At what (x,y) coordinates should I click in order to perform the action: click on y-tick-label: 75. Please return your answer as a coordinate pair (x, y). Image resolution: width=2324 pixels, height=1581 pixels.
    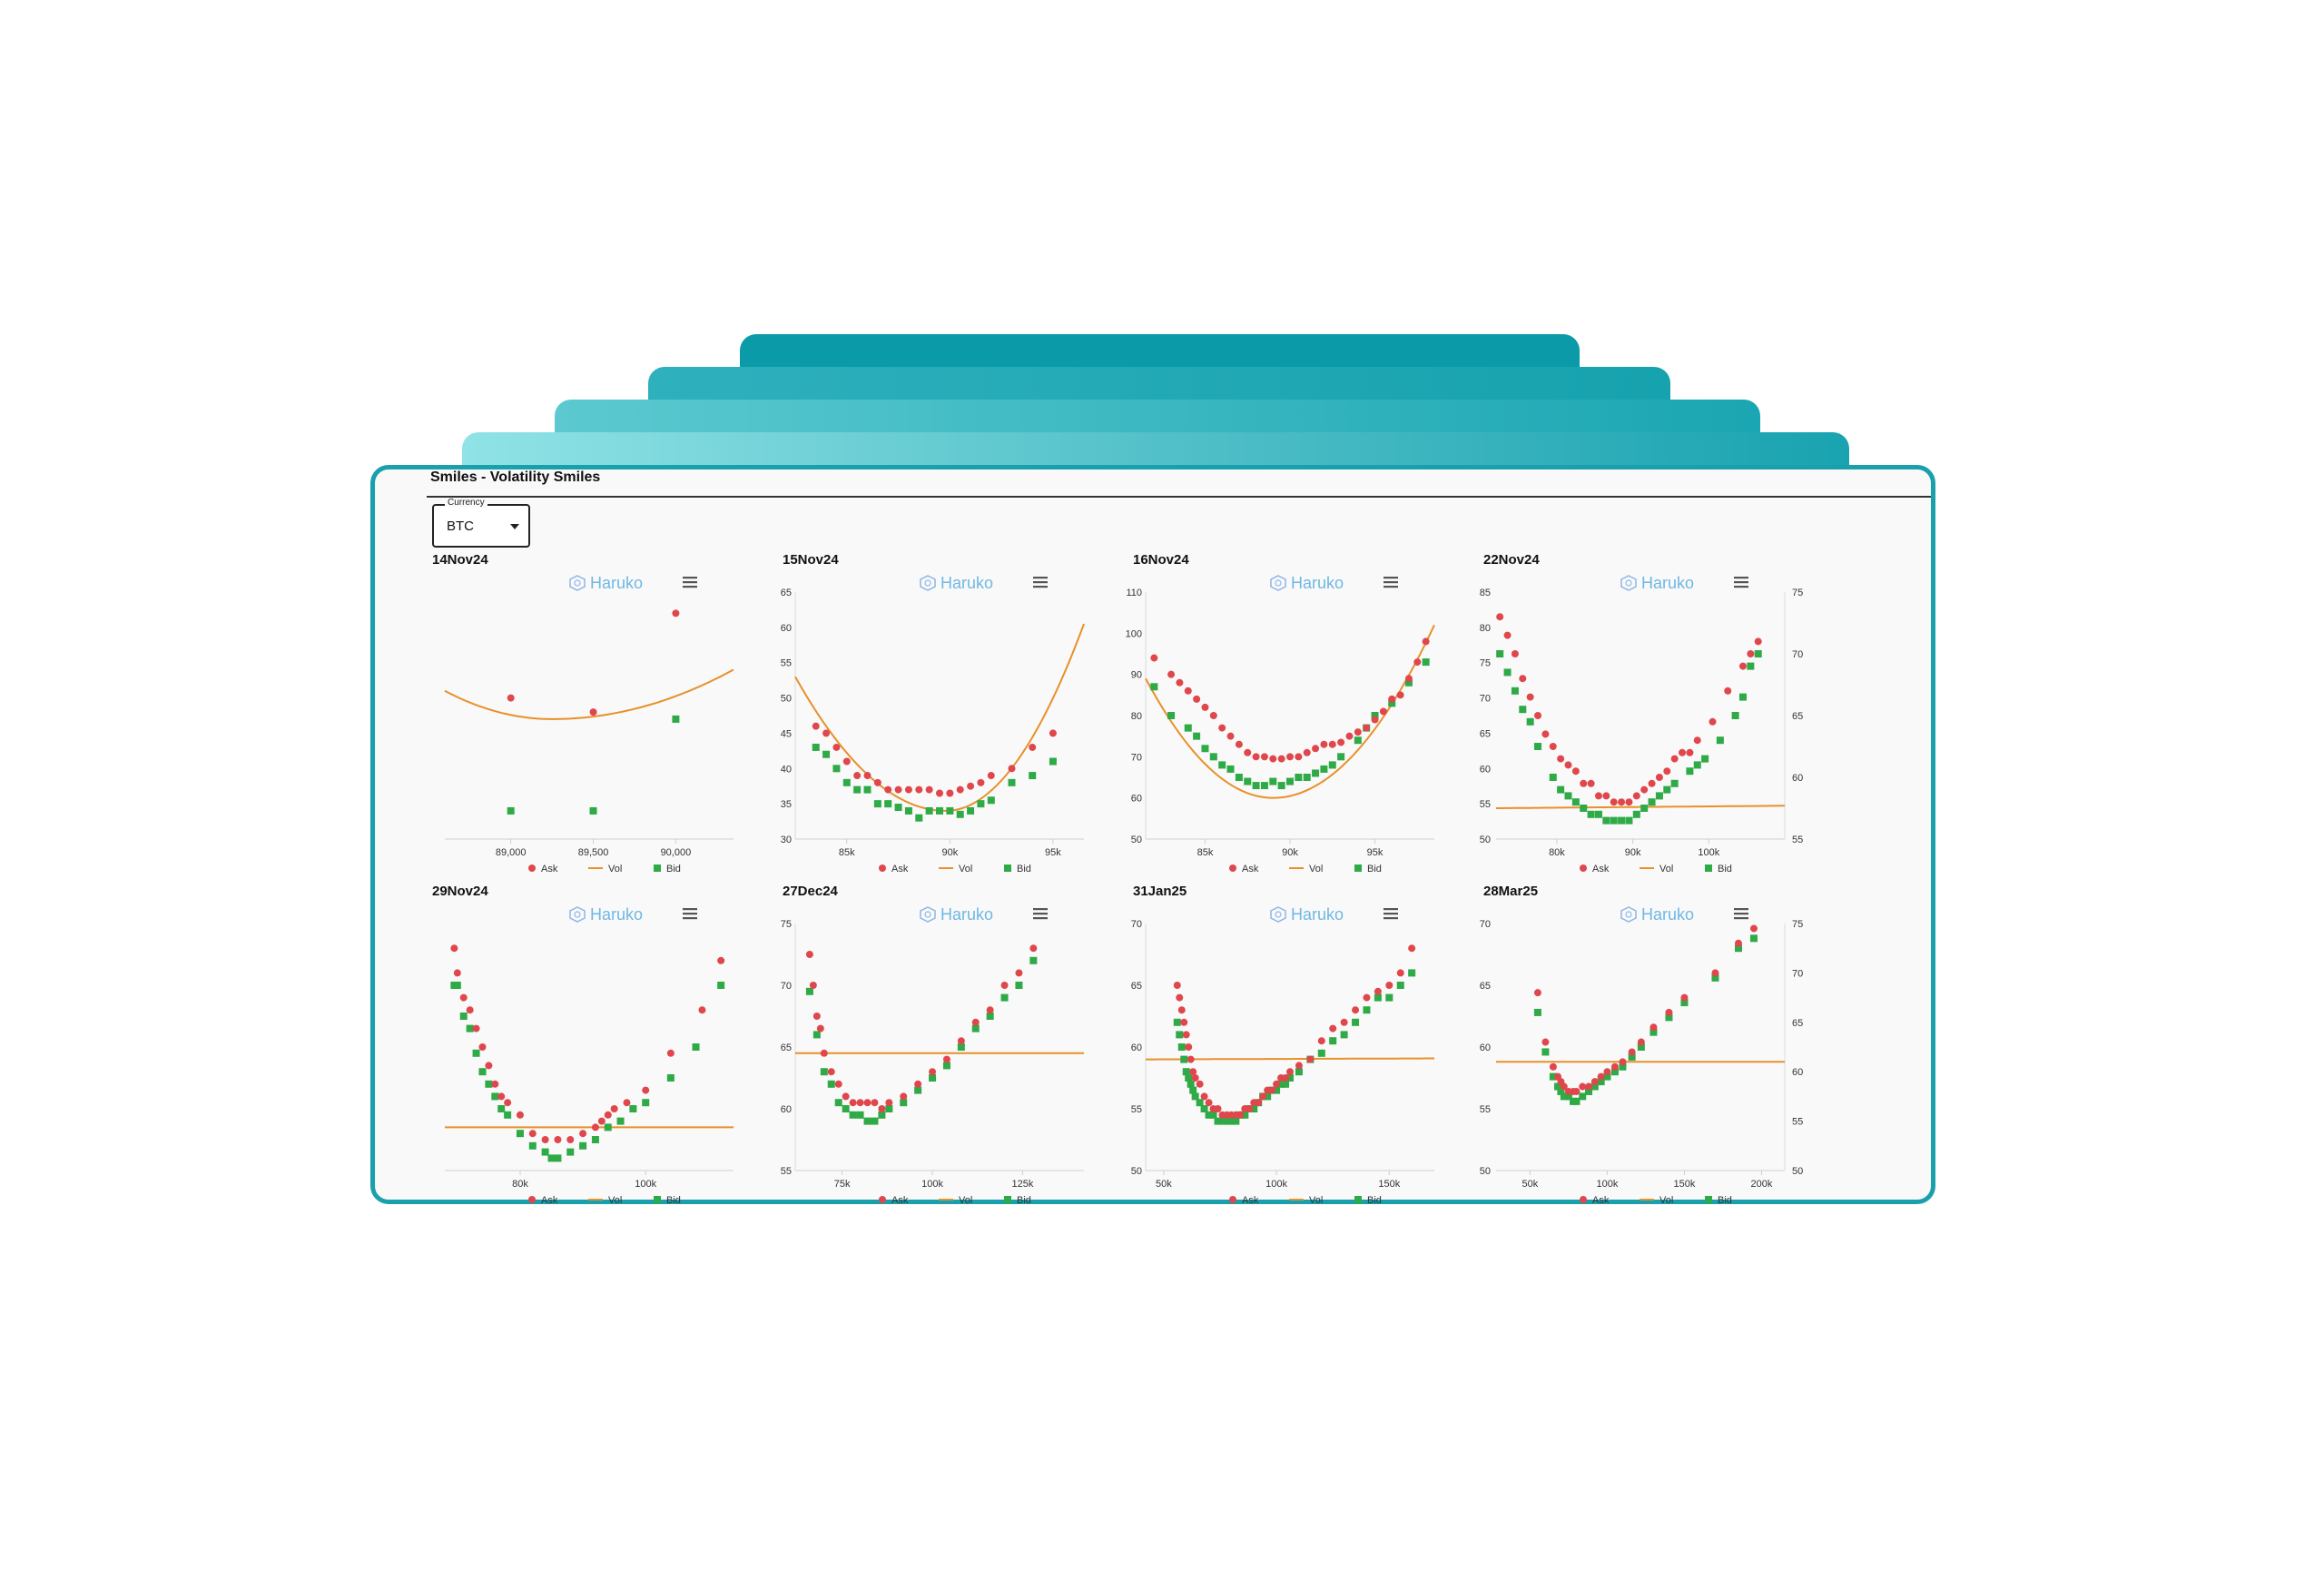
    Looking at the image, I should click on (1797, 924).